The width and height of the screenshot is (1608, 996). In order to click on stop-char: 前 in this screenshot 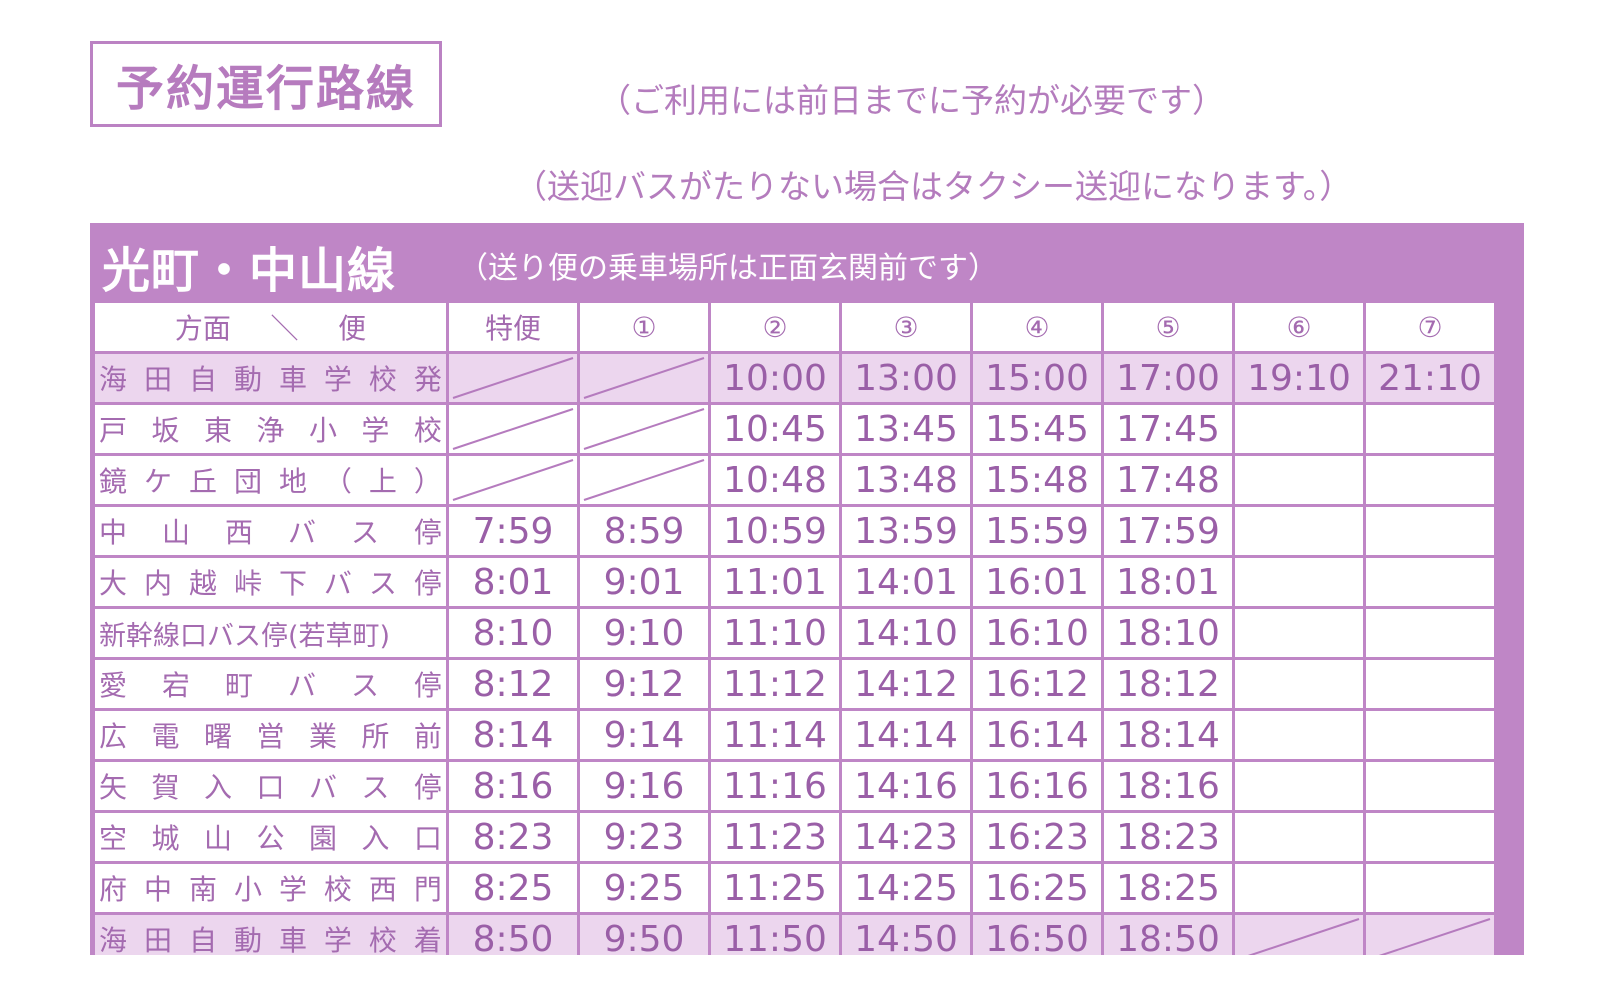, I will do `click(427, 736)`.